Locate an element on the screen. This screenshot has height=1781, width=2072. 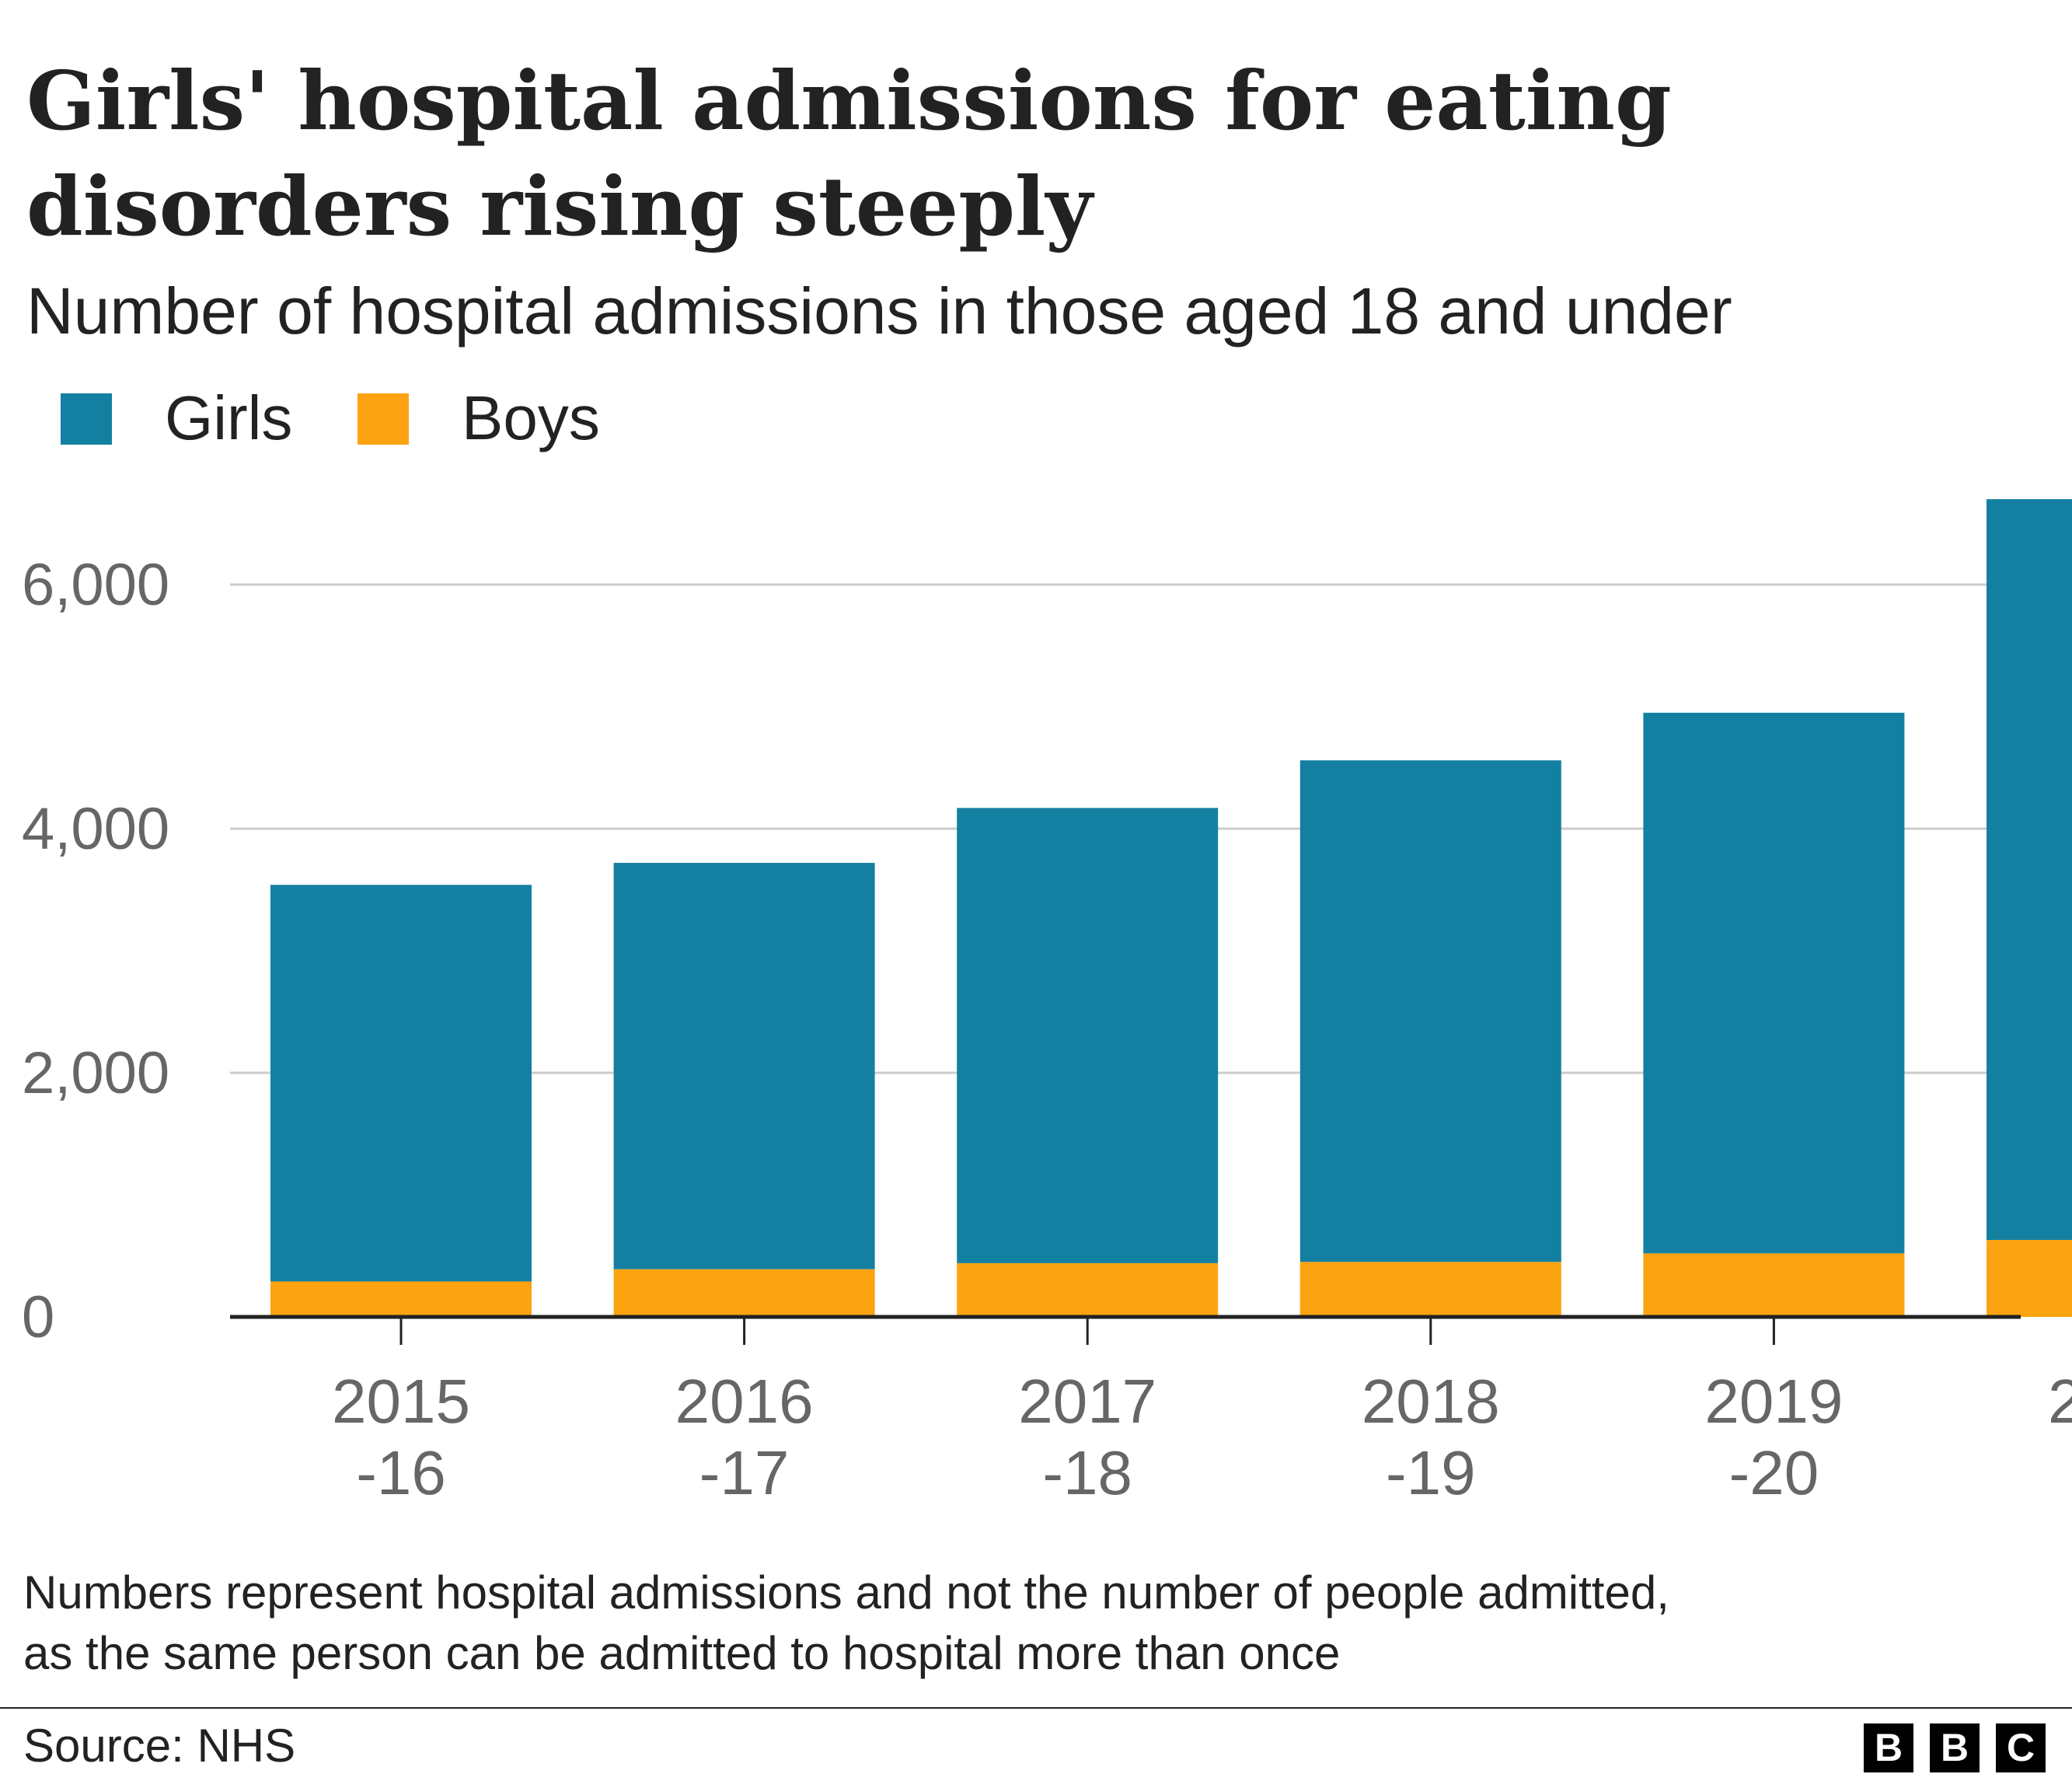
legend-label-boys: Boys is located at coordinates (531, 417).